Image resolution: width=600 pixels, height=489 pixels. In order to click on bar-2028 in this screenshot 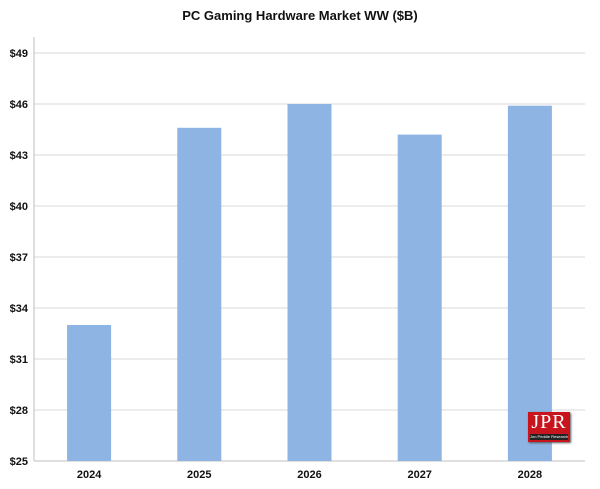, I will do `click(529, 283)`.